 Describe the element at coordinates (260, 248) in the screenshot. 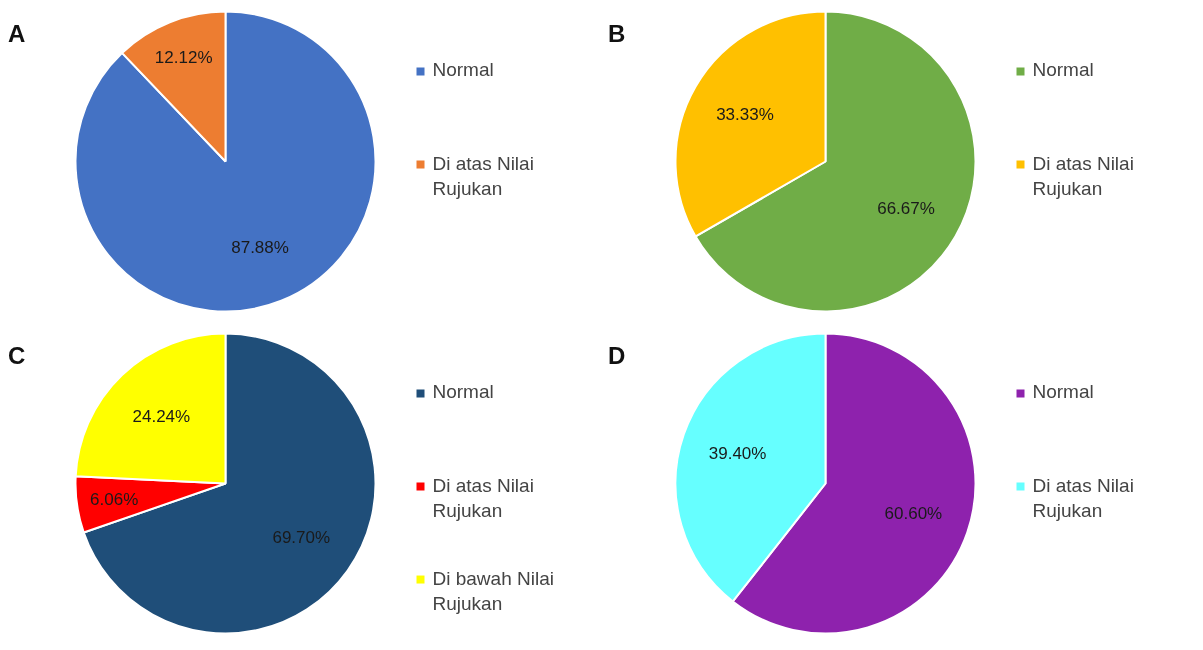

I see `data-label: 87.88%` at that location.